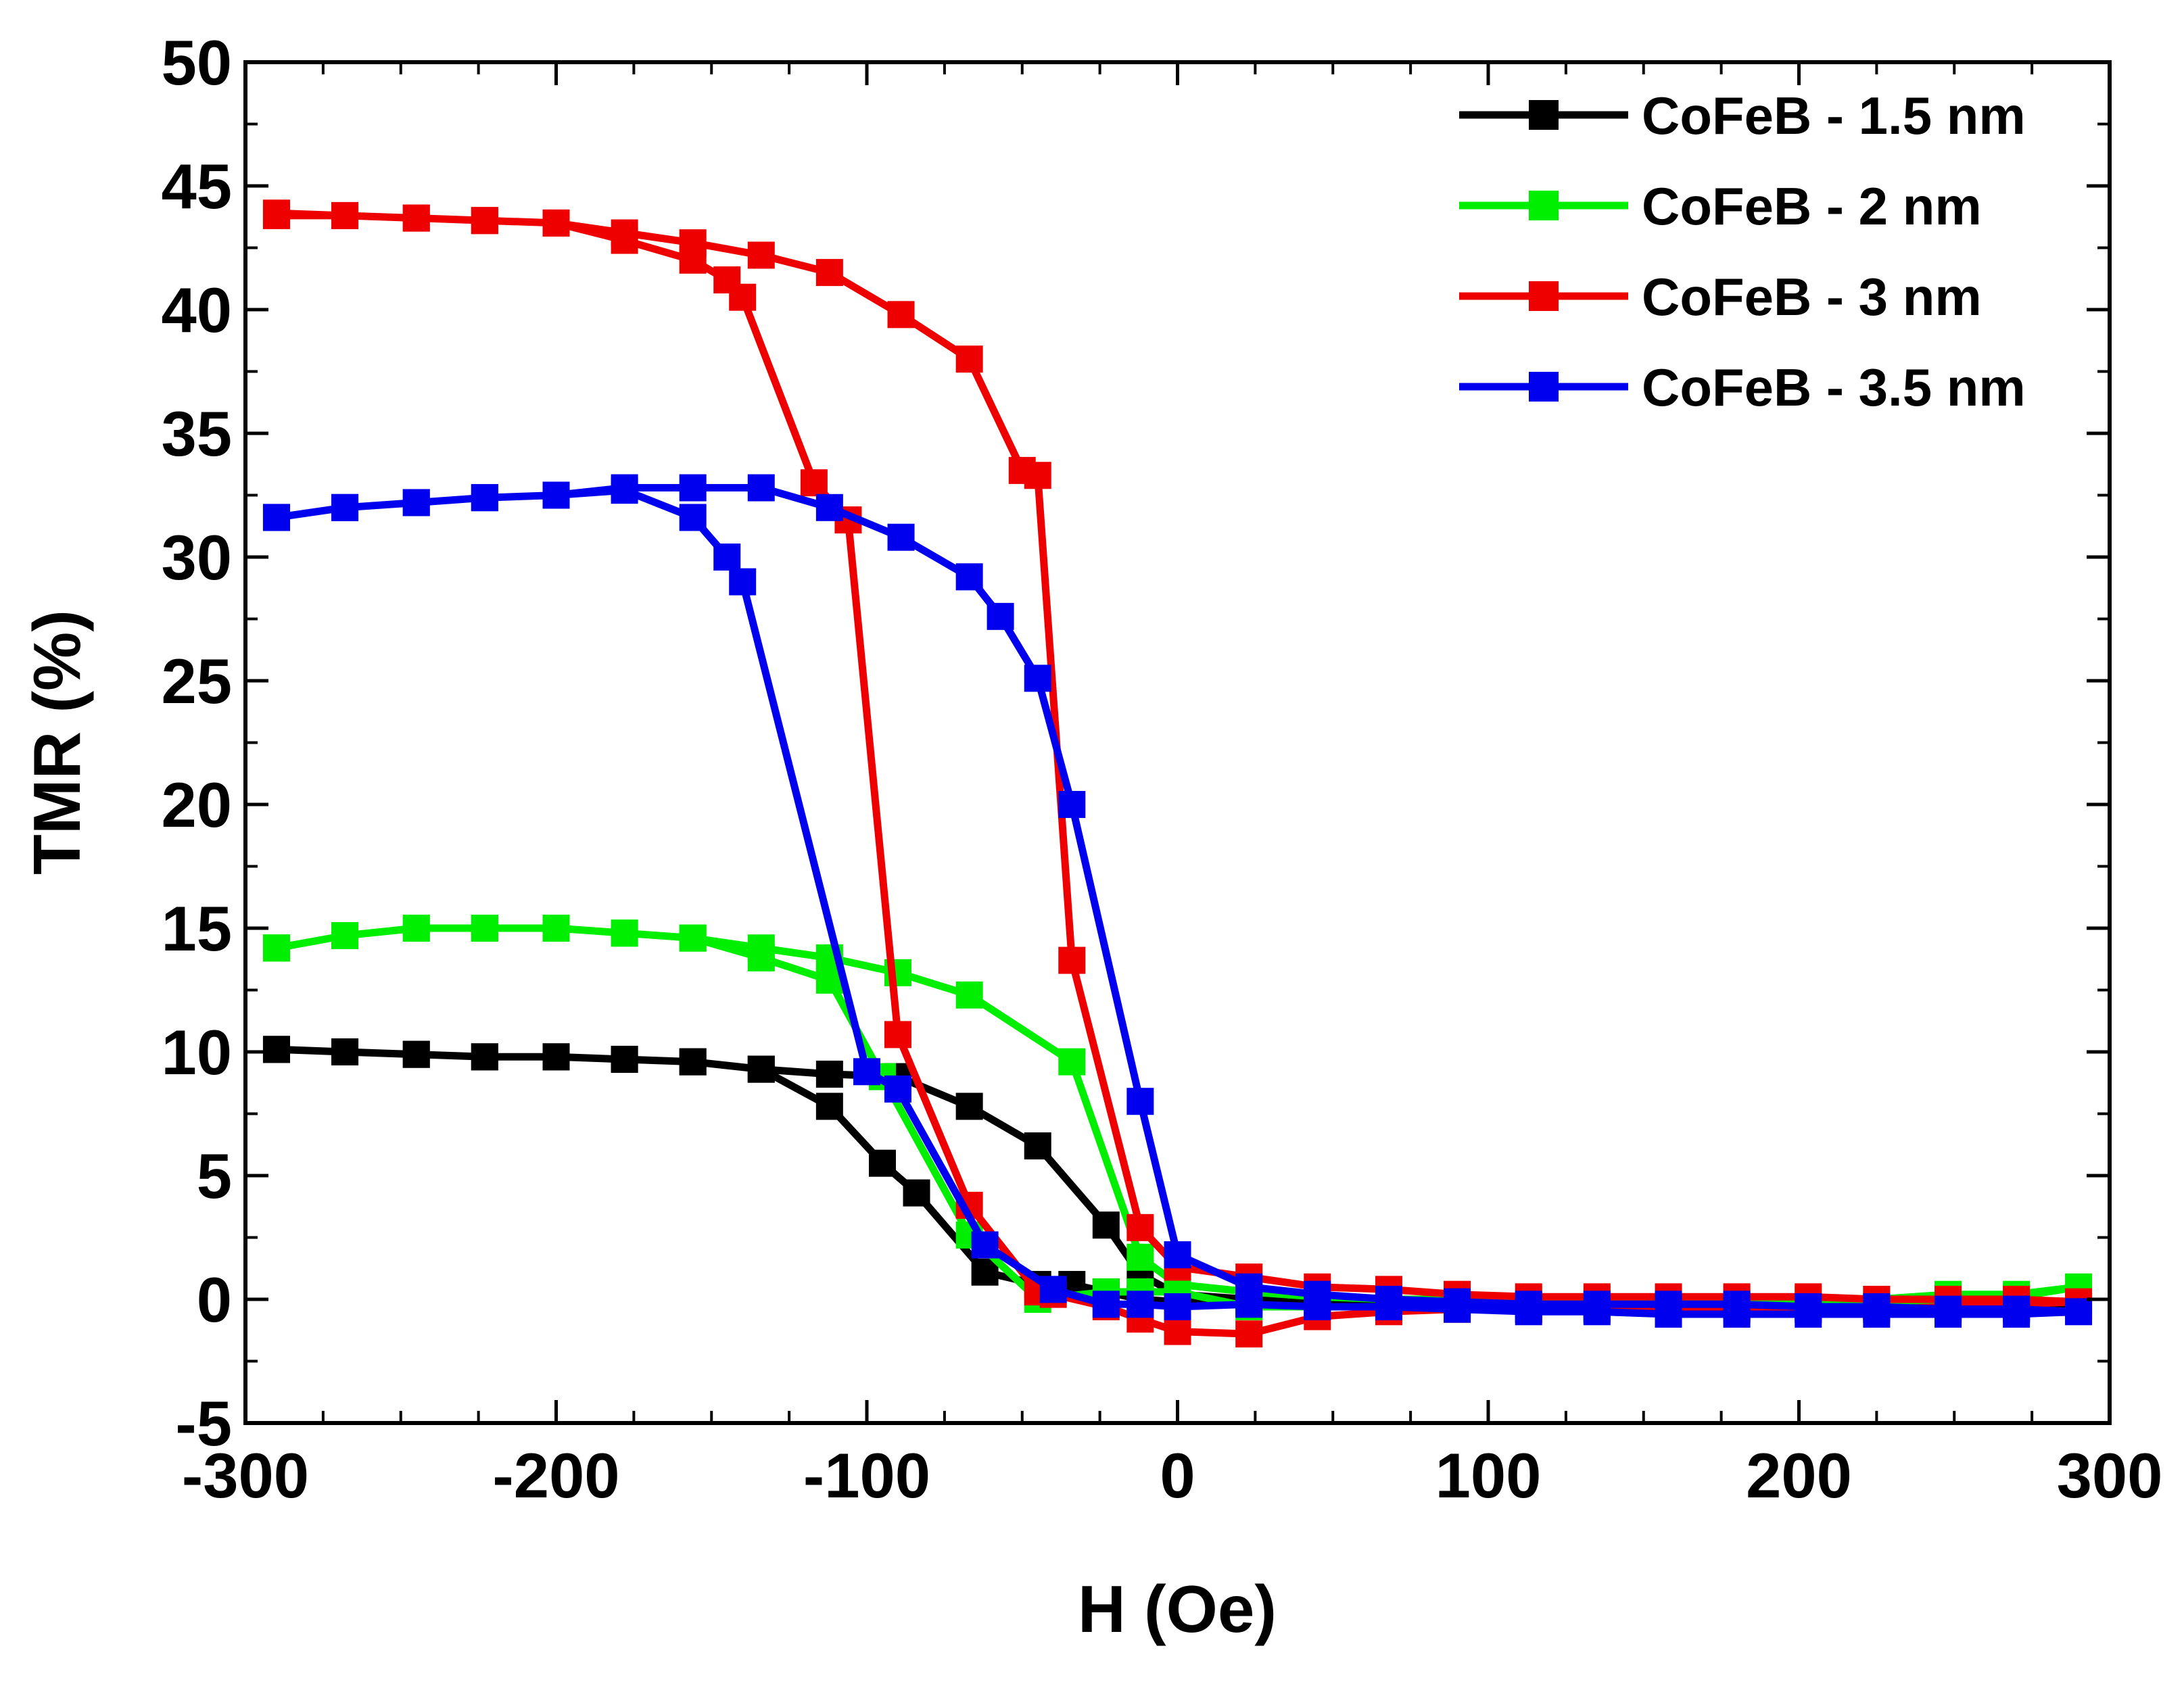 This screenshot has width=2184, height=1686. I want to click on legend-entry: CoFeB - 2 nm, so click(1720, 206).